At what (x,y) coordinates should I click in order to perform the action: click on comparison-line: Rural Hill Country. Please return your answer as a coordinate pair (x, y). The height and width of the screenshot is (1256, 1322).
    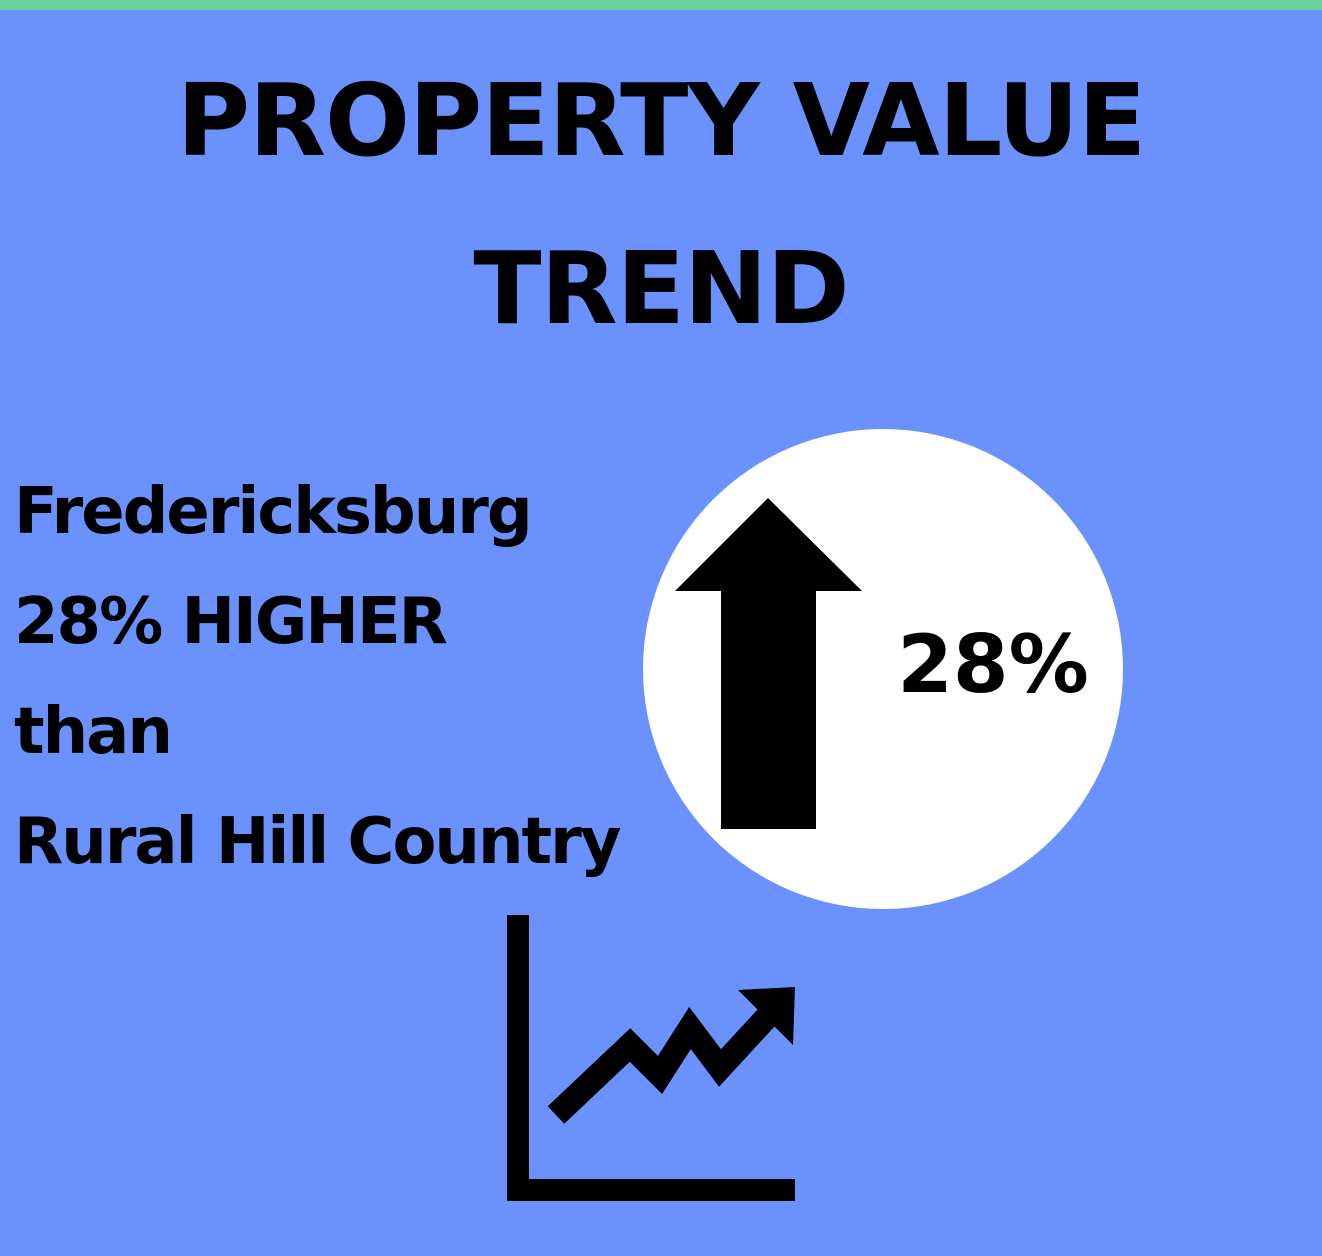
    Looking at the image, I should click on (317, 842).